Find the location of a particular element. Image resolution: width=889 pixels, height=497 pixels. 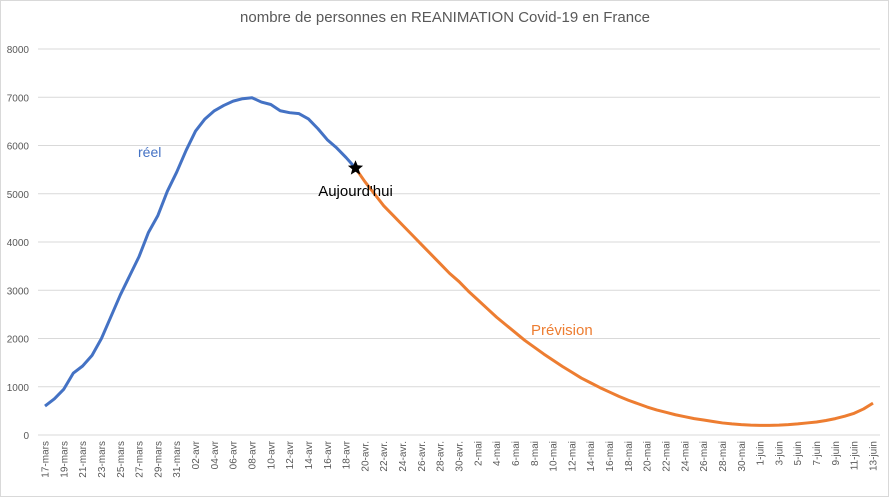

x-tick-label: 11-juin is located at coordinates (855, 455).